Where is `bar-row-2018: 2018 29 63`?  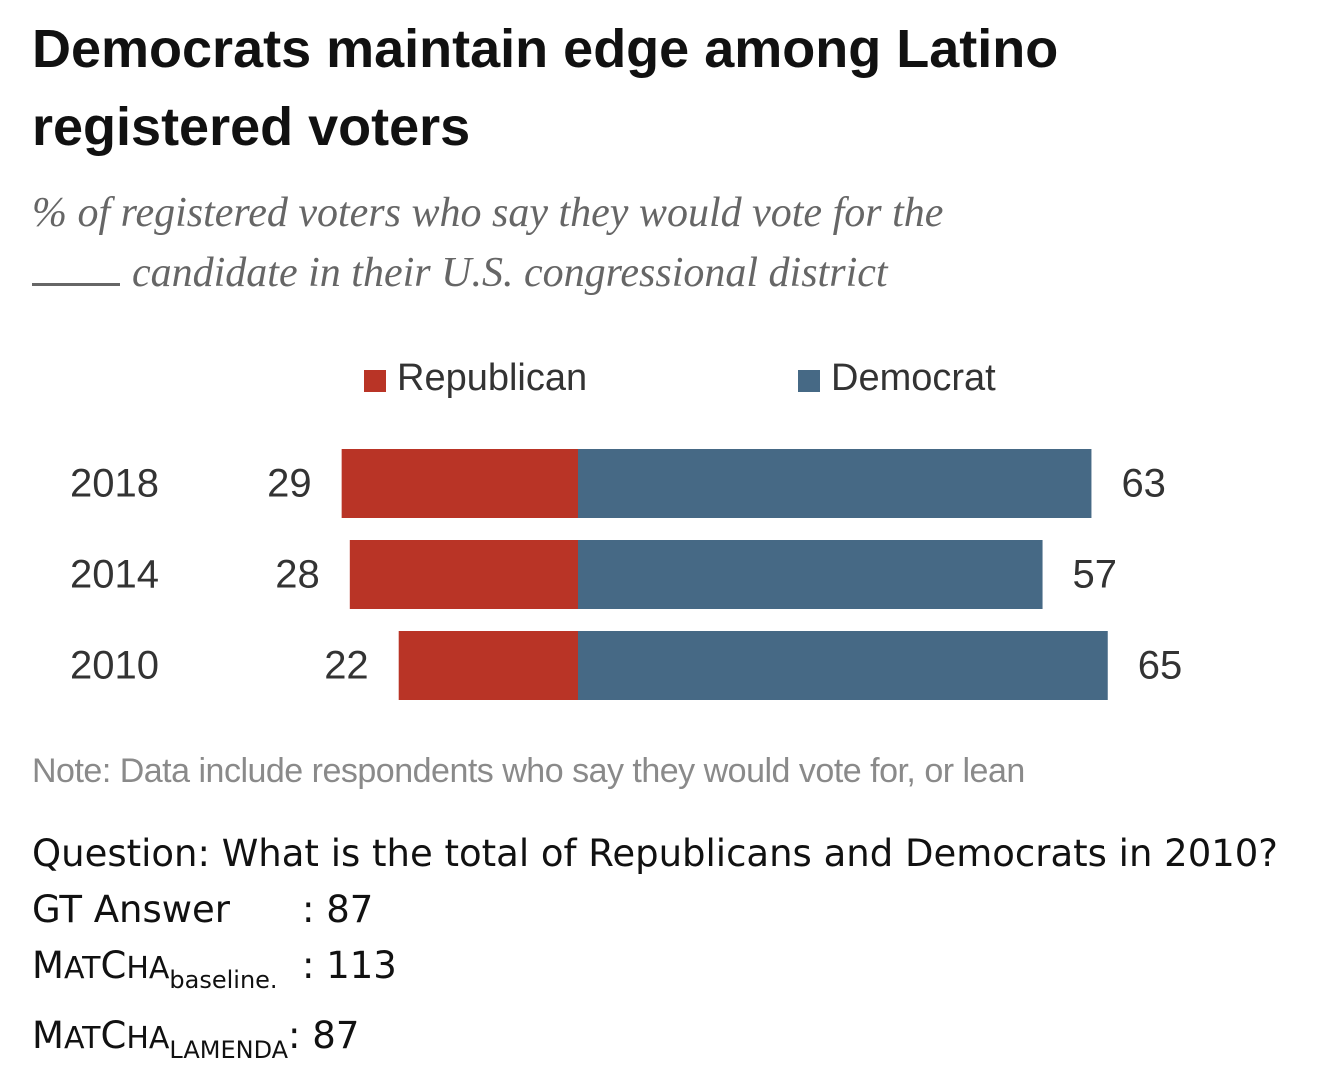
bar-row-2018: 2018 29 63 is located at coordinates (618, 483).